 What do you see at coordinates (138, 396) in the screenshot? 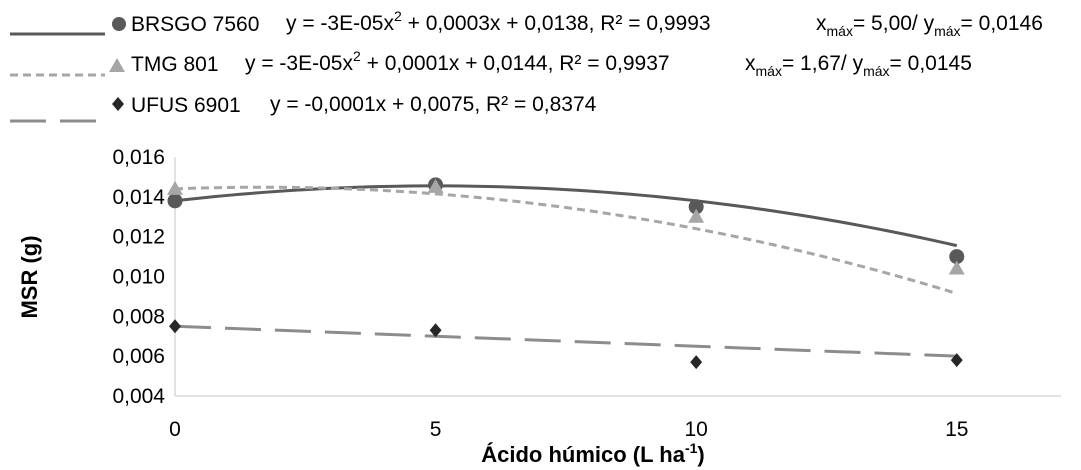
I see `y-tick-label: 0,004` at bounding box center [138, 396].